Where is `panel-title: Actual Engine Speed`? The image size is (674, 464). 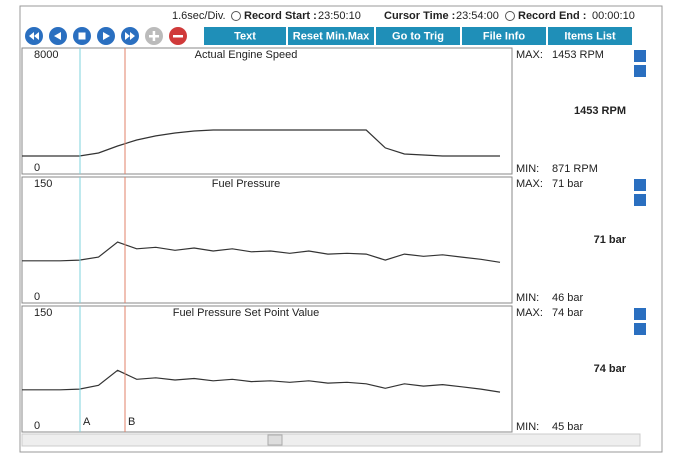 panel-title: Actual Engine Speed is located at coordinates (246, 55).